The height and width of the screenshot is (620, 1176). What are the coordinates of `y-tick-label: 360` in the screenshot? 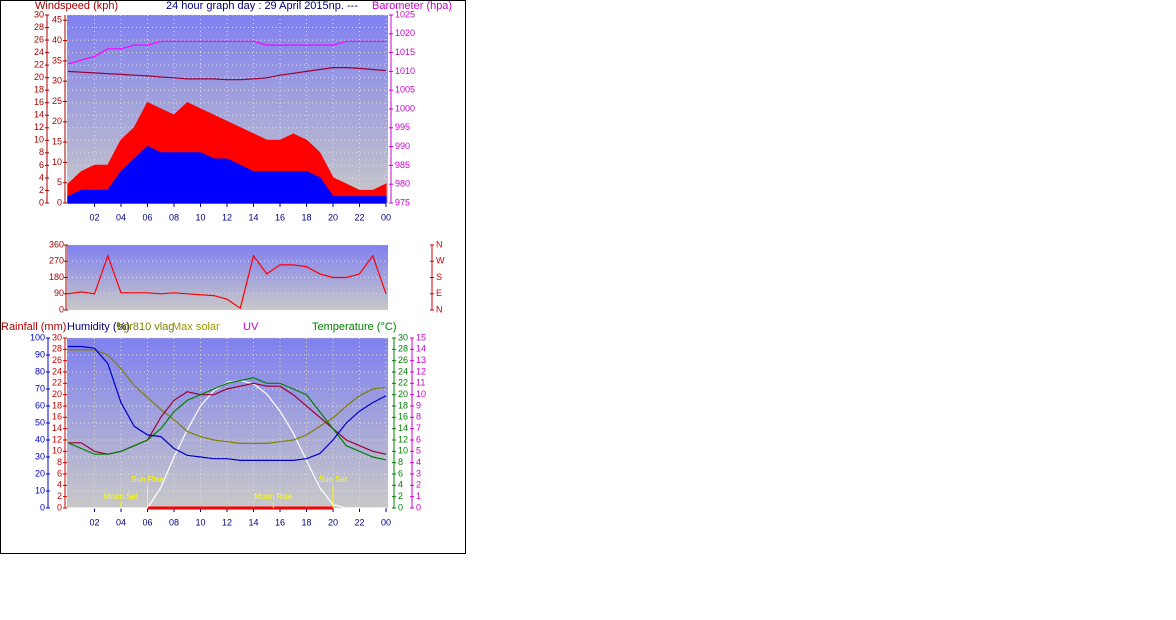 It's located at (56, 244).